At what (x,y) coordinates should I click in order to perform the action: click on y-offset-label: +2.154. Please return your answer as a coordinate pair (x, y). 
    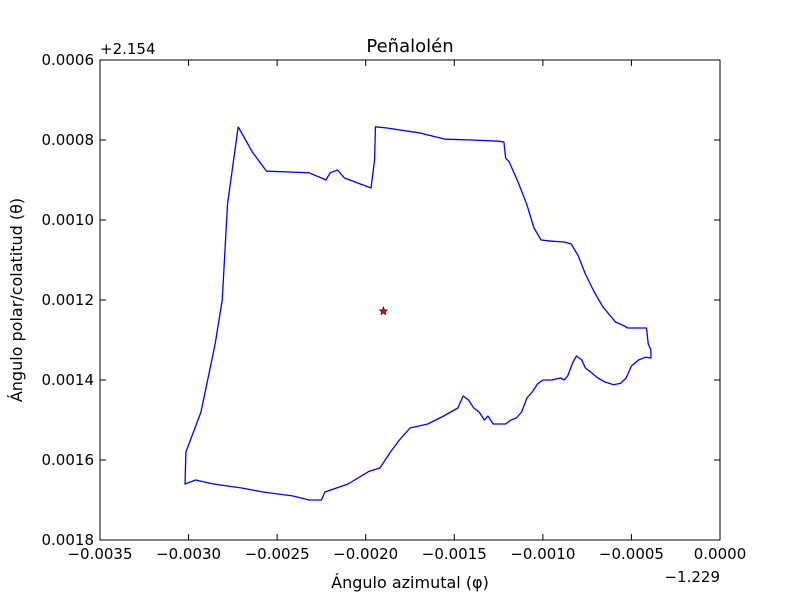
    Looking at the image, I should click on (128, 49).